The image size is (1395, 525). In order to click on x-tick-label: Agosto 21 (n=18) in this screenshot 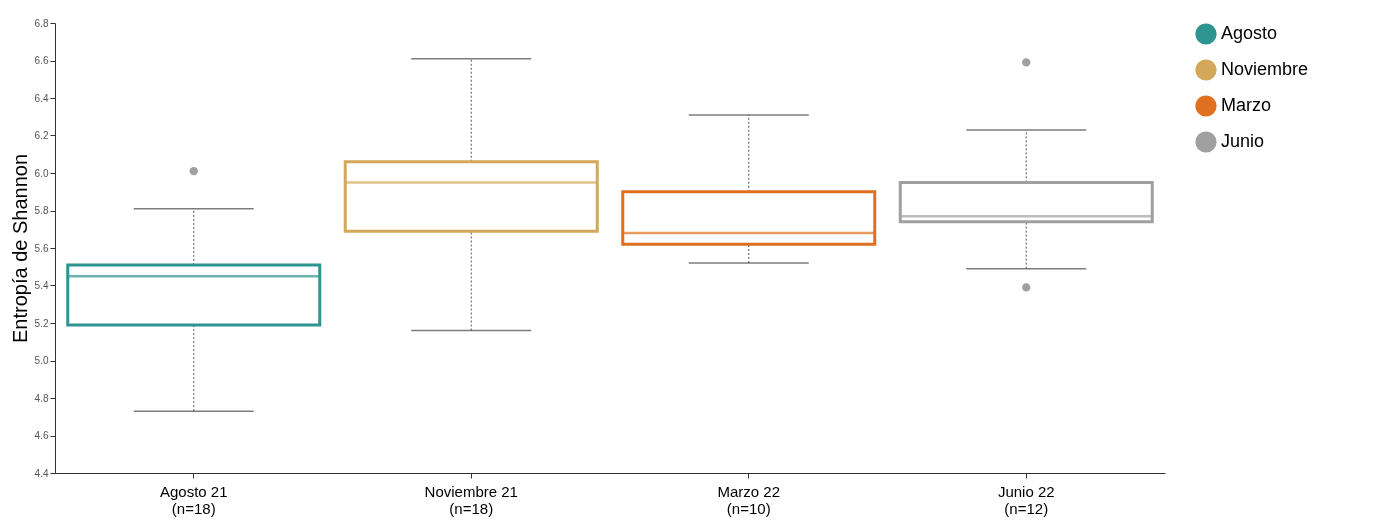, I will do `click(193, 499)`.